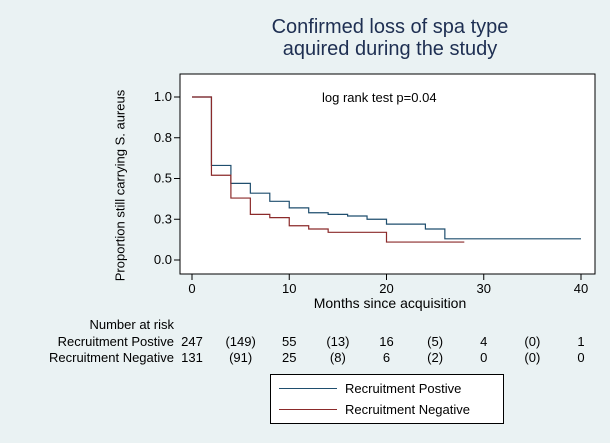 Image resolution: width=610 pixels, height=443 pixels. I want to click on legend: Recruitment Postive Recruitment Negative, so click(387, 399).